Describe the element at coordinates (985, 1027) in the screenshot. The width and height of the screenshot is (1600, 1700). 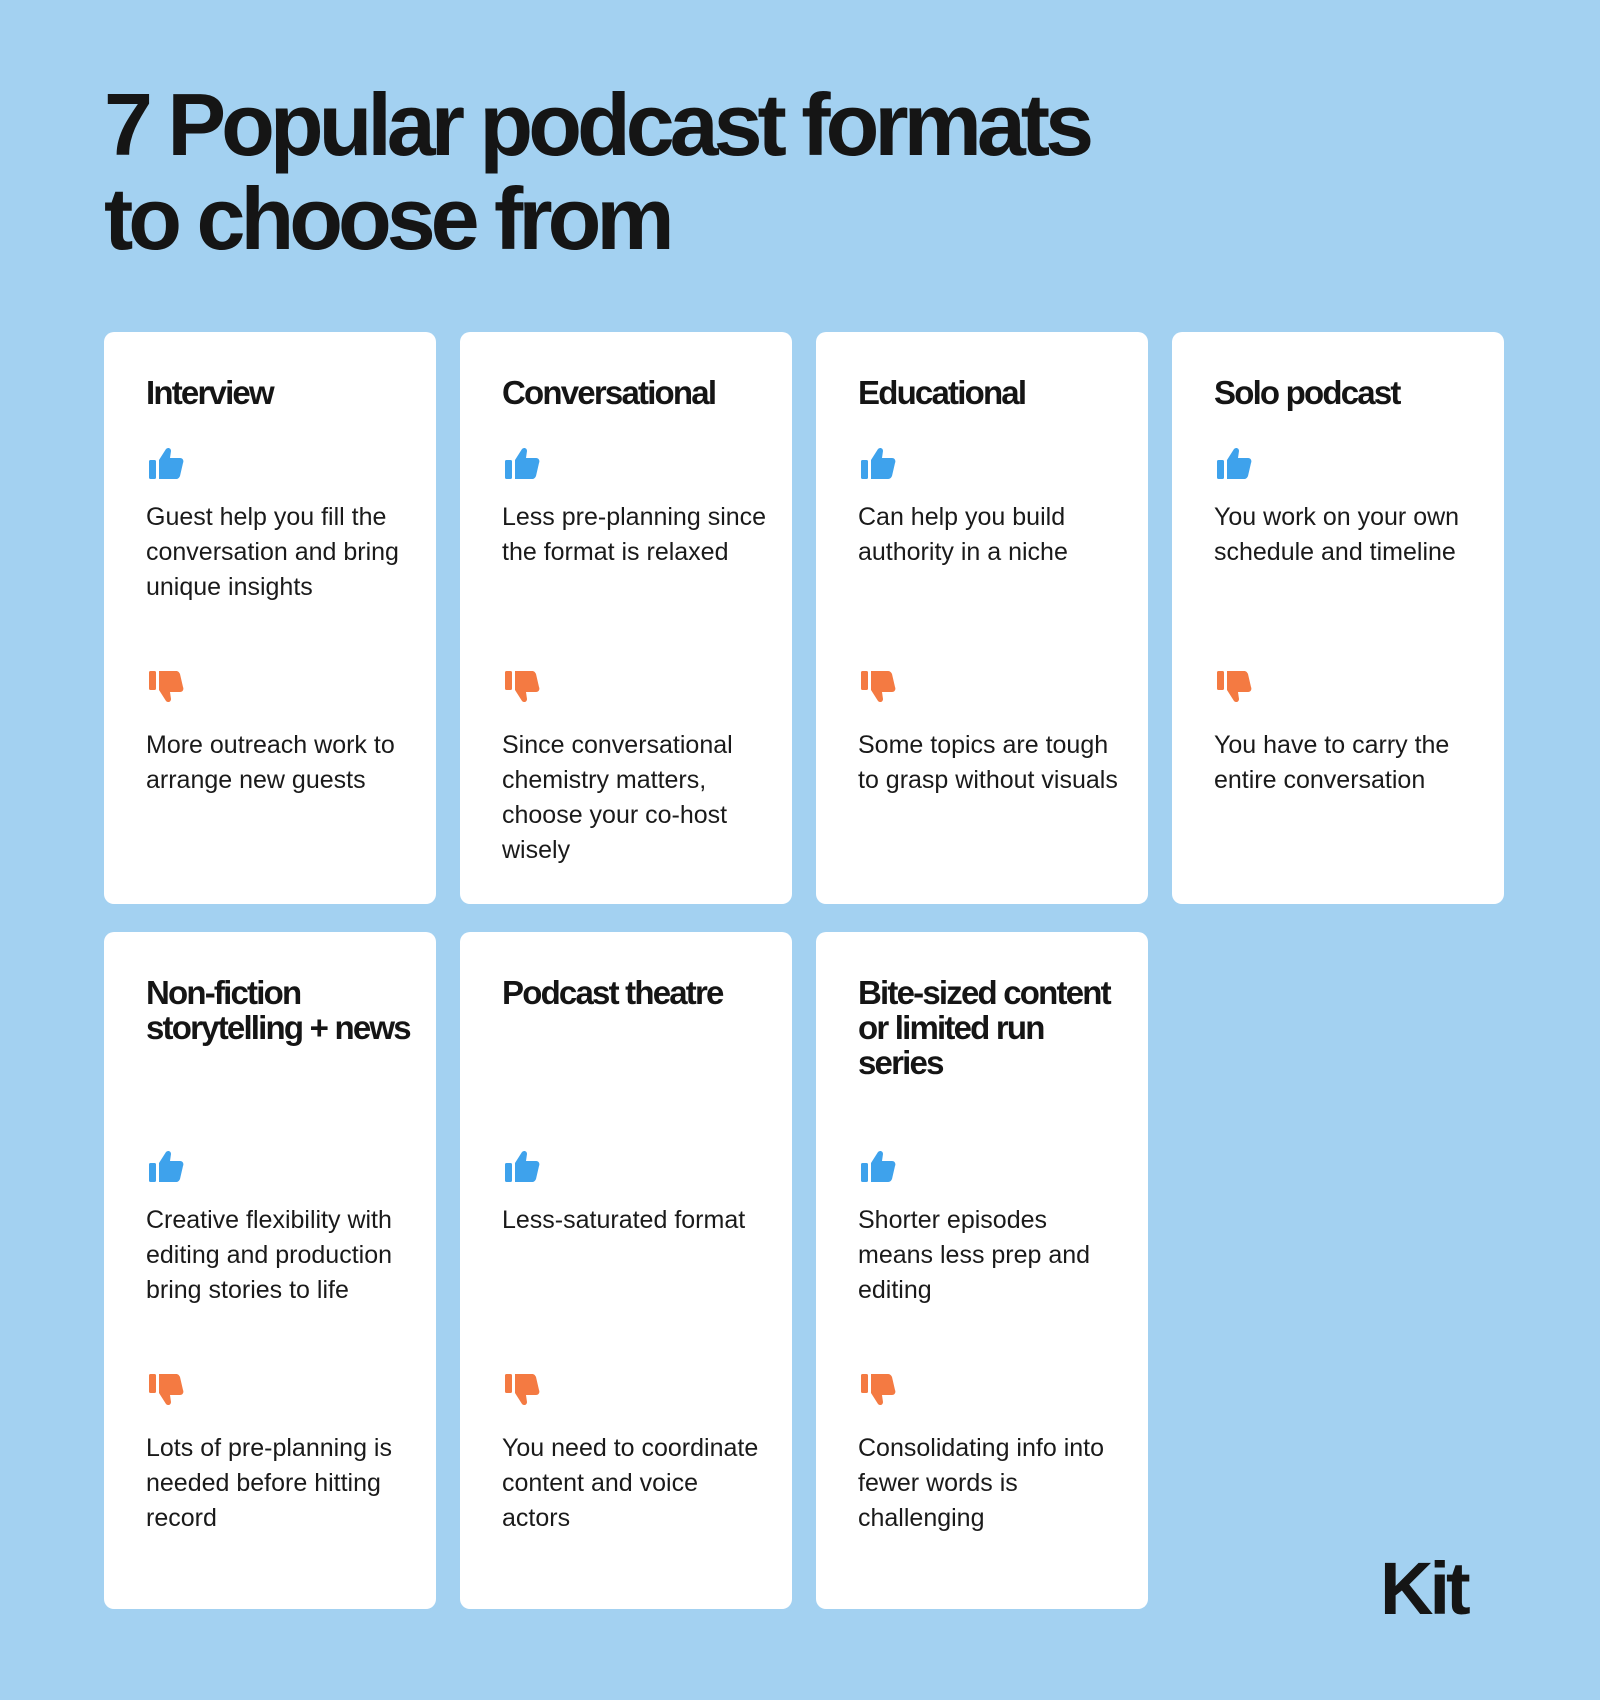
I see `card-title: Bite-sized content or limited run series` at that location.